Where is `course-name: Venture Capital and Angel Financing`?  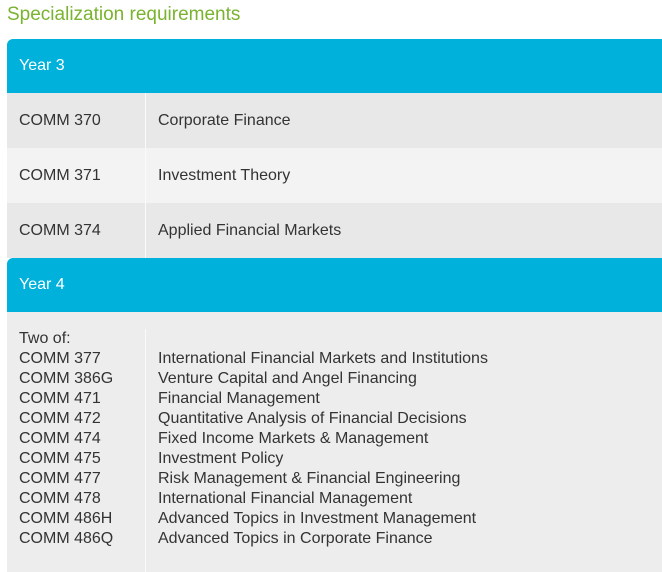 course-name: Venture Capital and Angel Financing is located at coordinates (287, 378).